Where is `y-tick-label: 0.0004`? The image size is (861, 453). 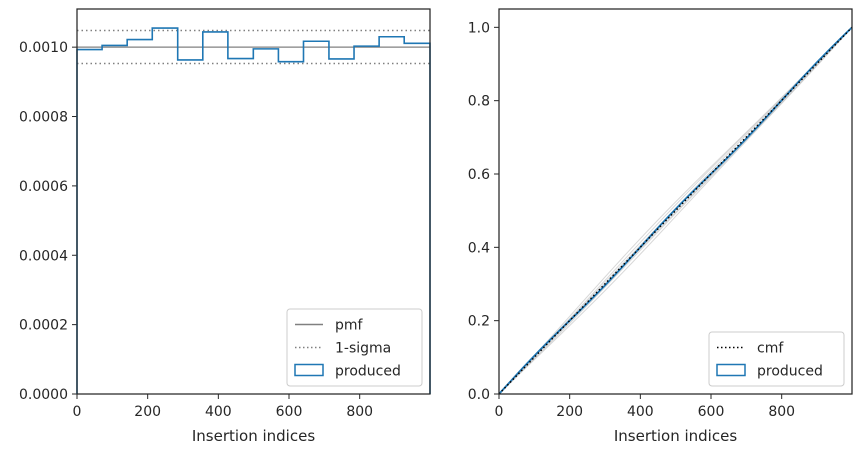
y-tick-label: 0.0004 is located at coordinates (43, 256).